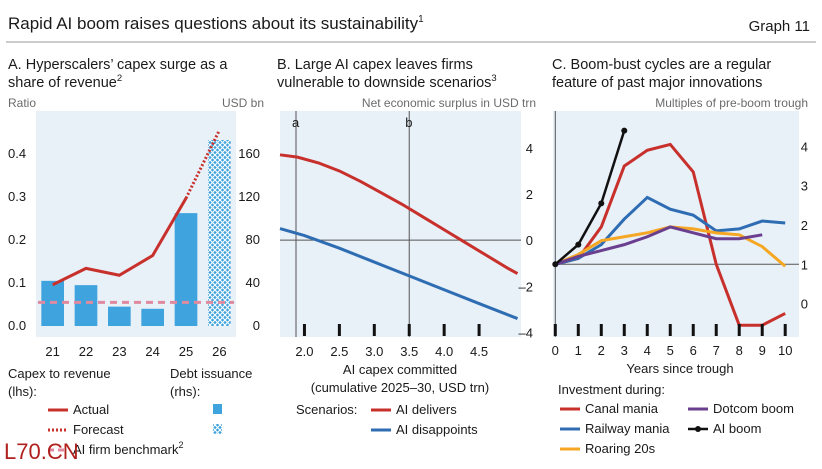 This screenshot has width=822, height=469. I want to click on panel-b-title-line-2: vulnerable to downside scenarios3, so click(387, 82).